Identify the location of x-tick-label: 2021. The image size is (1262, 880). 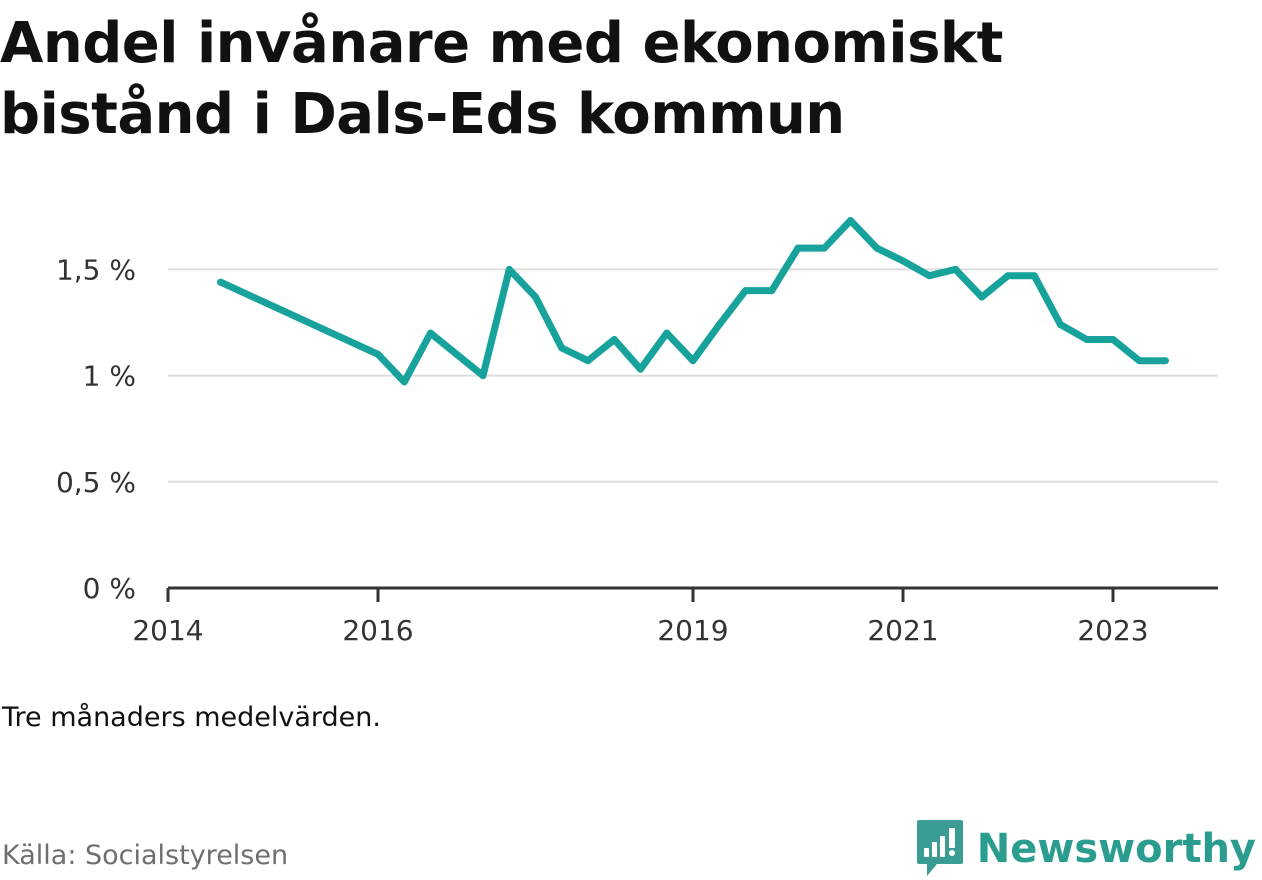
(902, 630).